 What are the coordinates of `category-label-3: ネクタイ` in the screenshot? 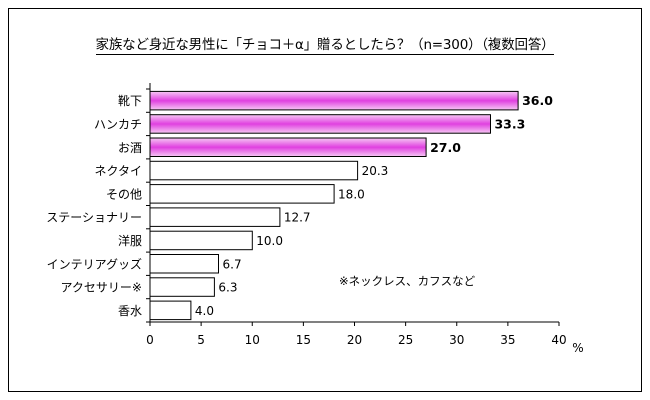 It's located at (118, 171).